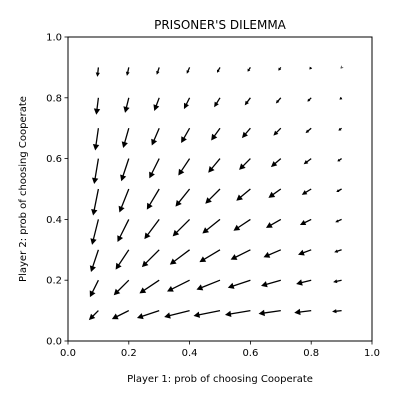 The width and height of the screenshot is (400, 400). Describe the element at coordinates (220, 25) in the screenshot. I see `chart-title: PRISONER'S DILEMMA` at that location.